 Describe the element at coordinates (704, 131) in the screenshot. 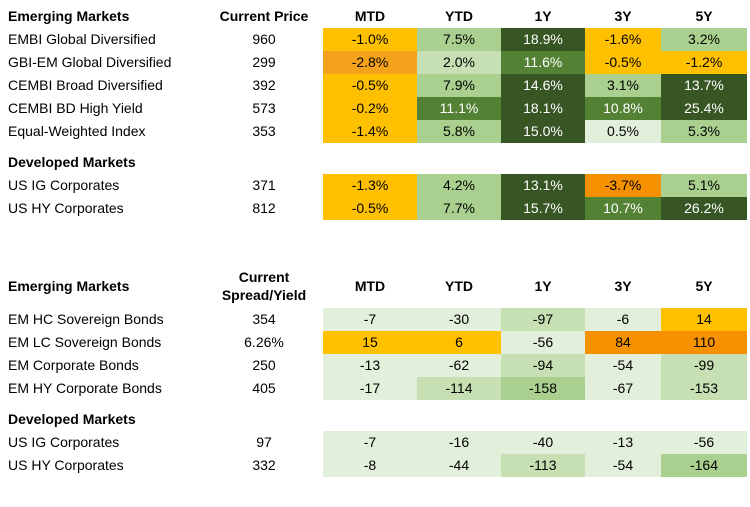

I see `5y-cell: 5.3%` at that location.